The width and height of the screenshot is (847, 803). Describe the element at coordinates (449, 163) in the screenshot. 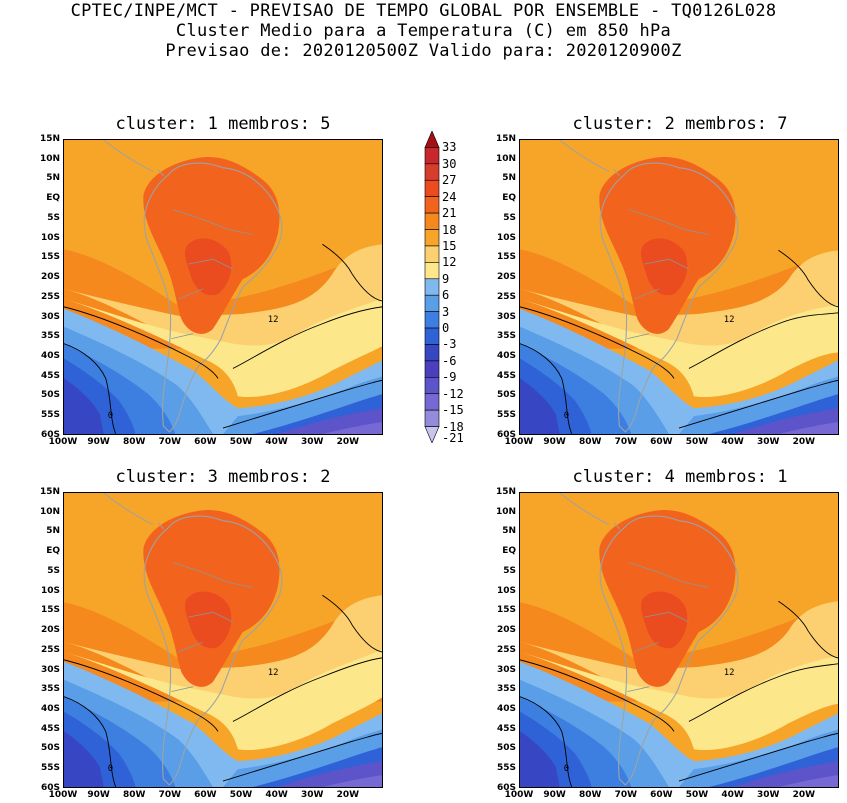

I see `color-legend-label: 30` at that location.